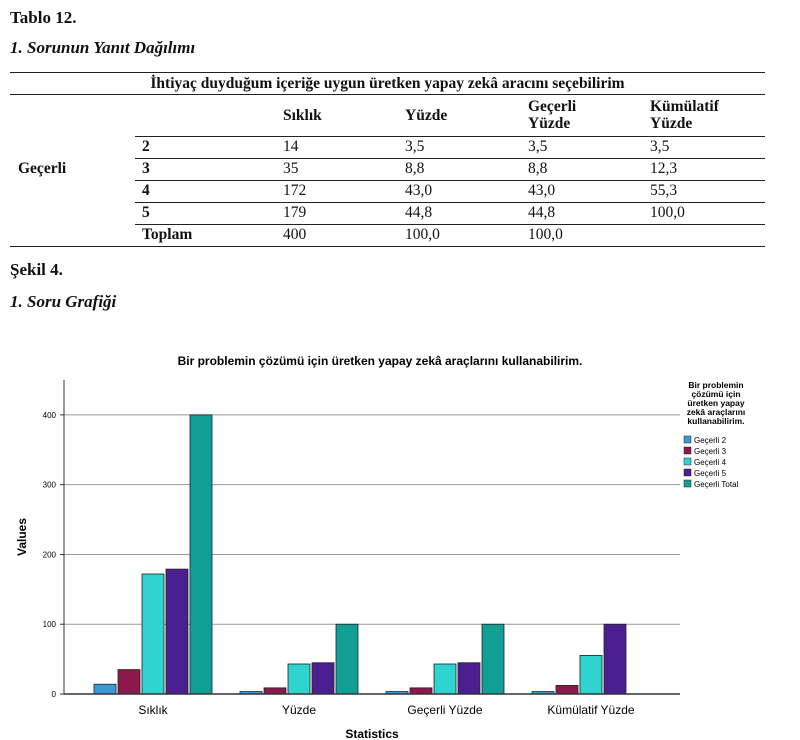 The image size is (800, 740). I want to click on x-tick-label: Kümülatif Yüzde, so click(590, 710).